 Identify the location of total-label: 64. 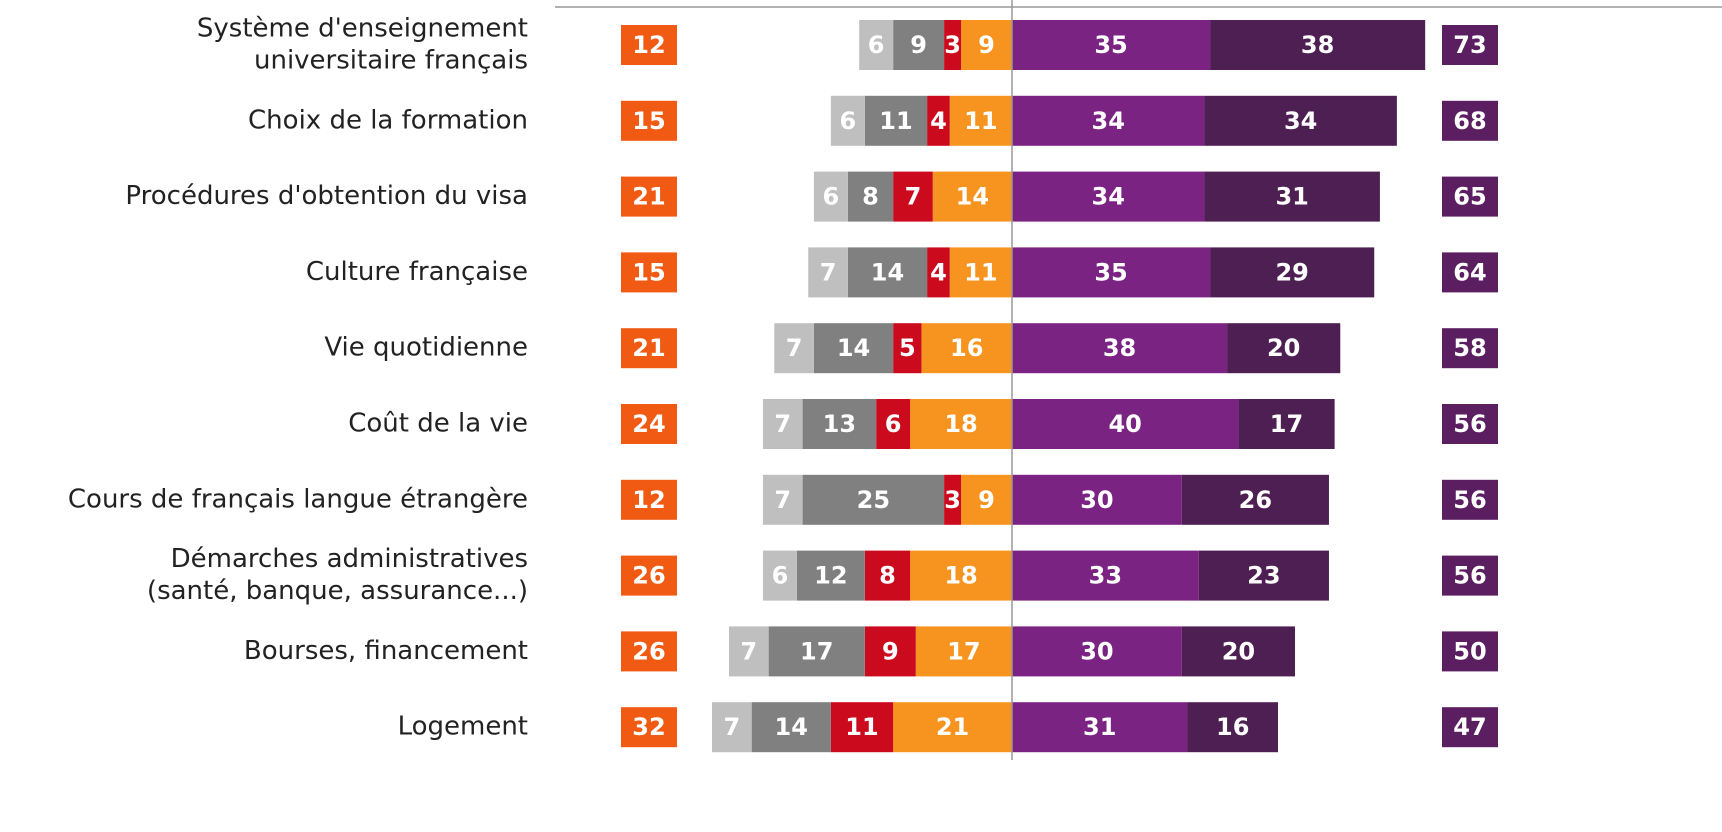
(1469, 272).